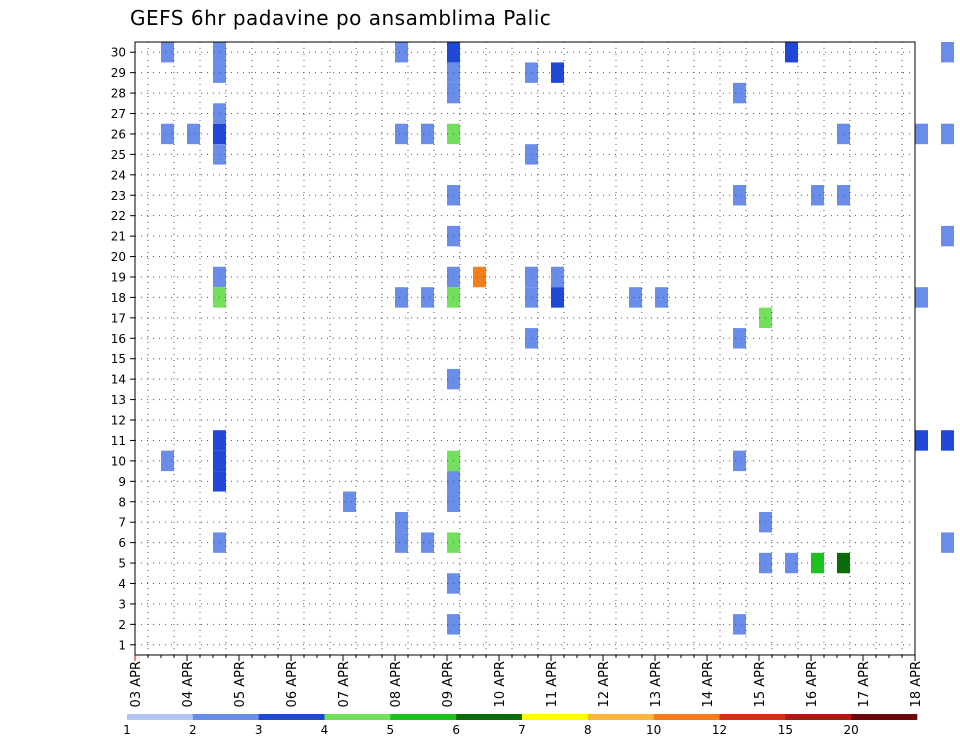  What do you see at coordinates (500, 684) in the screenshot?
I see `x-tick-label: 10 APR` at bounding box center [500, 684].